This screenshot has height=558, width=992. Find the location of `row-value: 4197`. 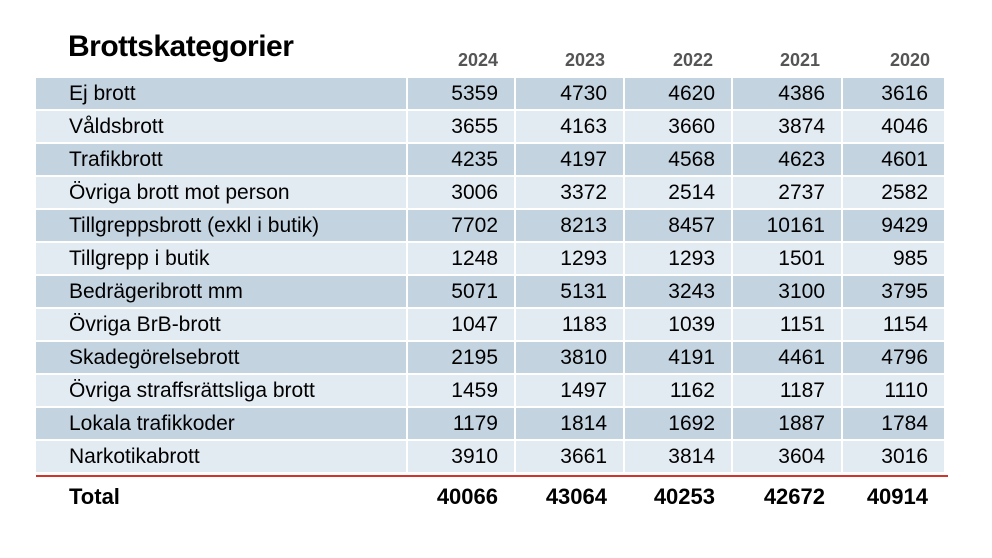

row-value: 4197 is located at coordinates (569, 159).